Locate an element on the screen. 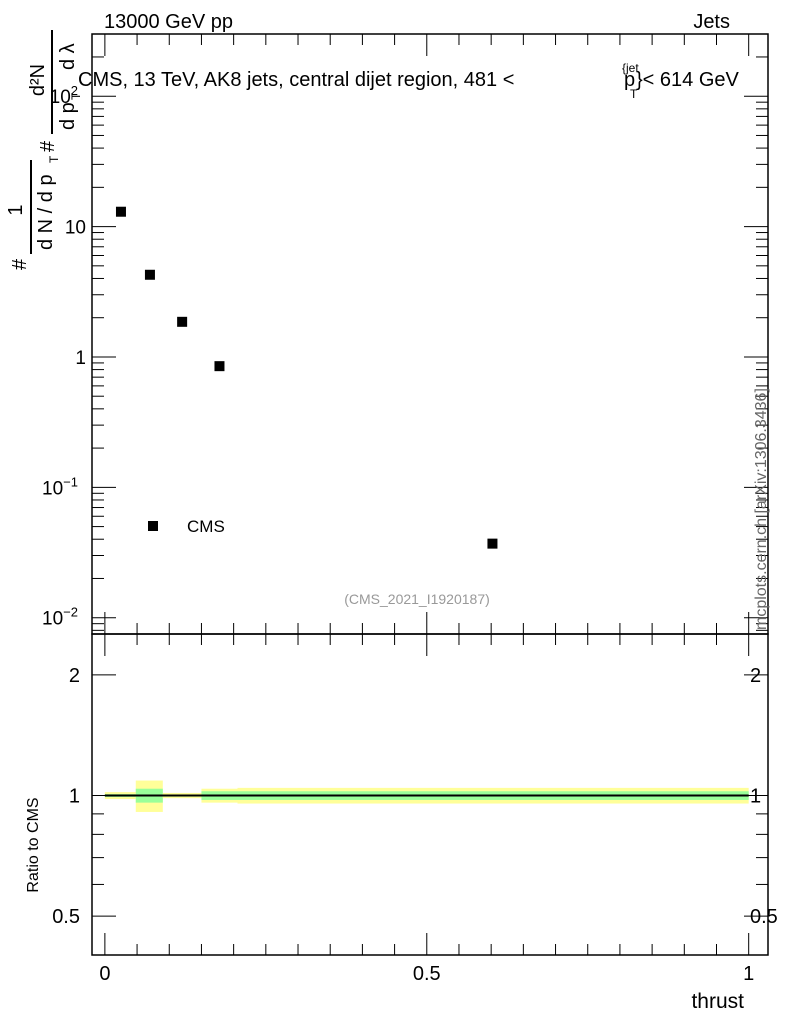 This screenshot has height=1024, width=786. ratio-y-tick-label-left: 1 is located at coordinates (74, 797).